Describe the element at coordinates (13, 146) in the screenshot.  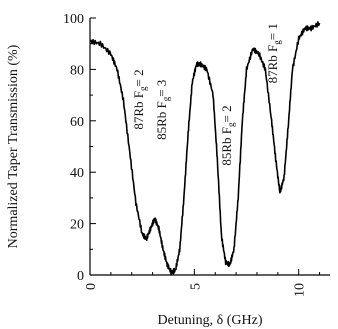
I see `y-axis-label: Normalized Taper Transmission (%)` at that location.